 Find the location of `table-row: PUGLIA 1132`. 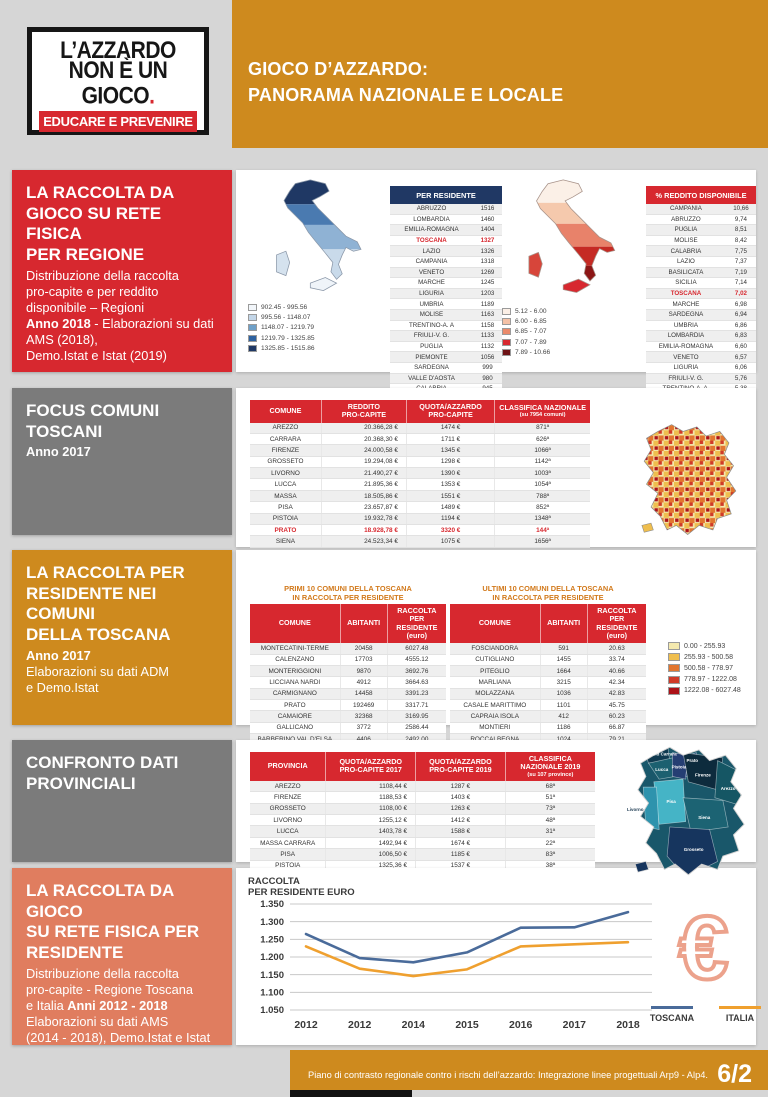

table-row: PUGLIA 1132 is located at coordinates (446, 347).